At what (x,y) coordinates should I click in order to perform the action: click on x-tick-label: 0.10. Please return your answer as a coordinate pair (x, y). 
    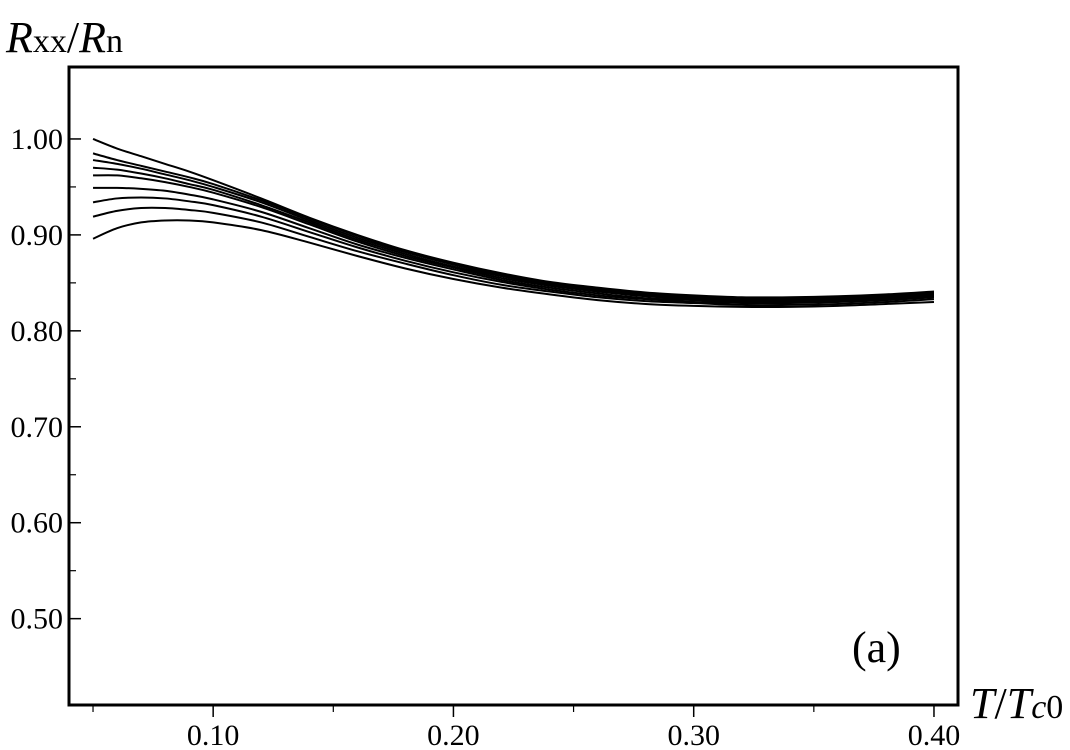
    Looking at the image, I should click on (213, 734).